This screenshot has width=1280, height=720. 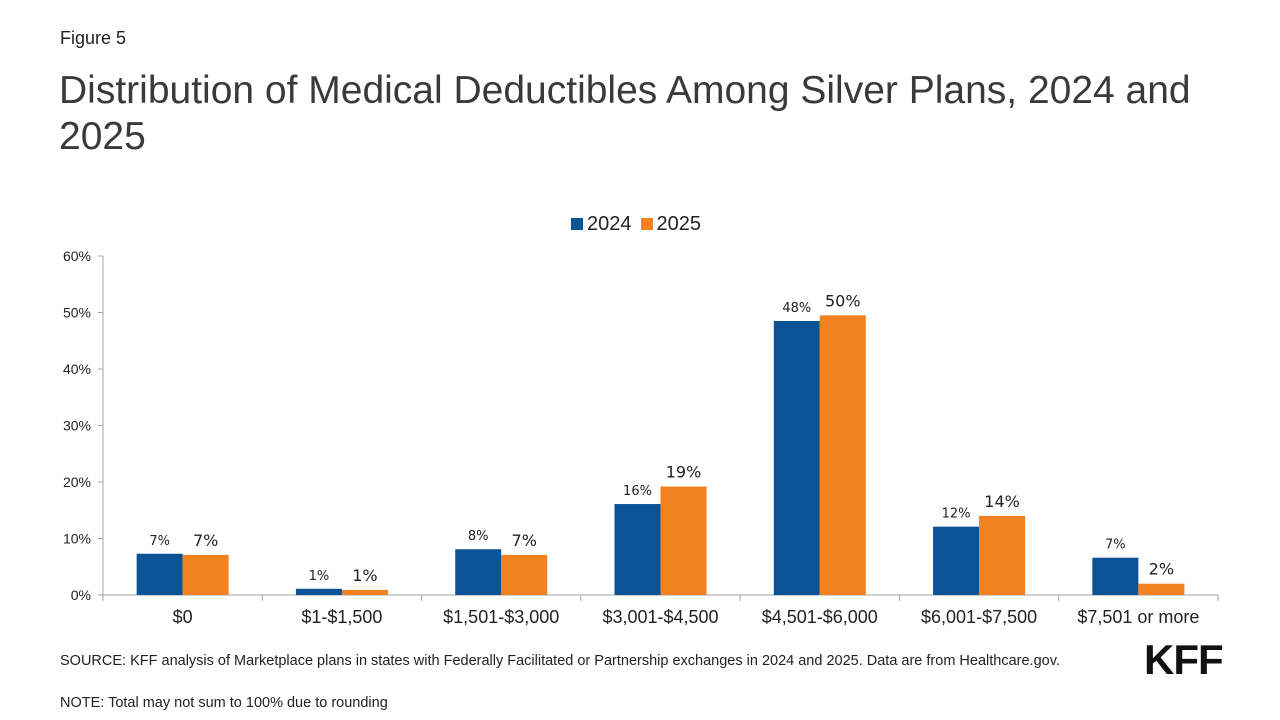 What do you see at coordinates (77, 256) in the screenshot?
I see `y-tick-label: 60%` at bounding box center [77, 256].